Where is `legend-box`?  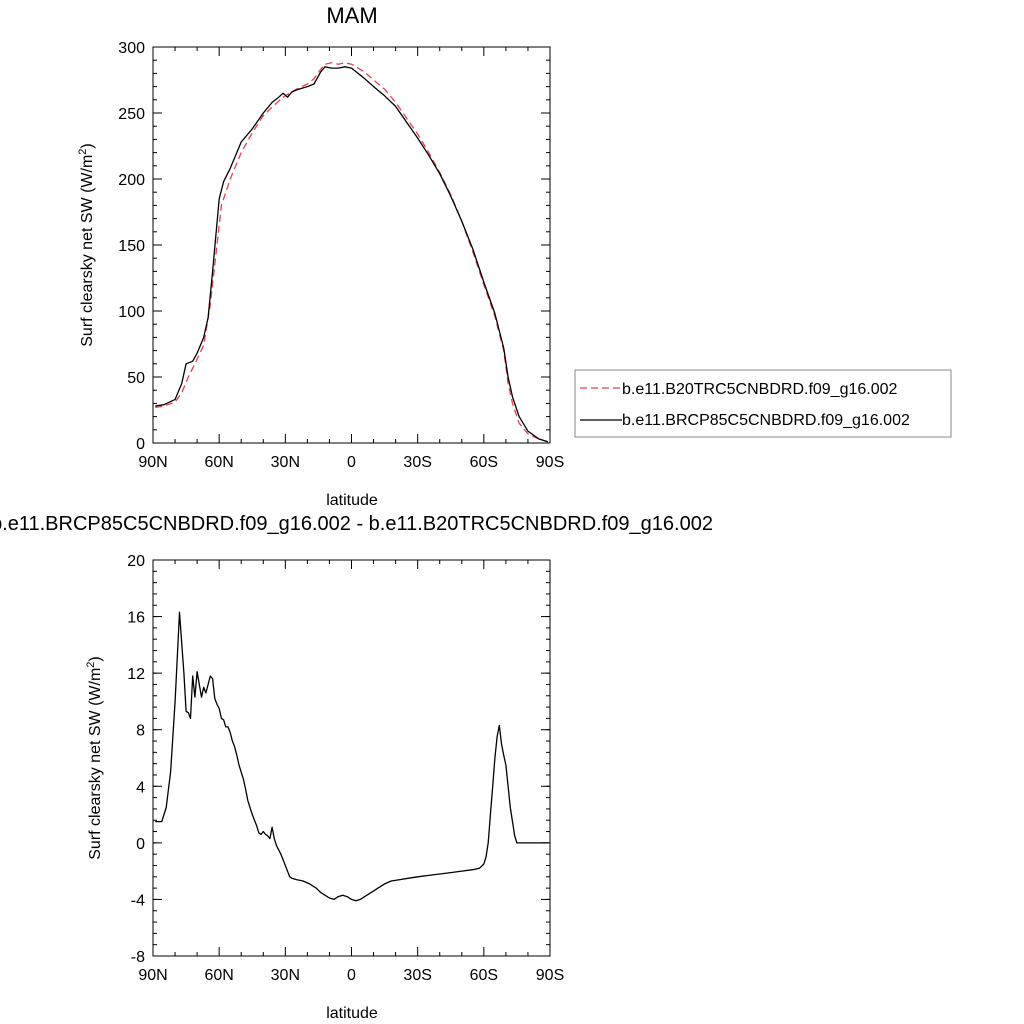 legend-box is located at coordinates (763, 403).